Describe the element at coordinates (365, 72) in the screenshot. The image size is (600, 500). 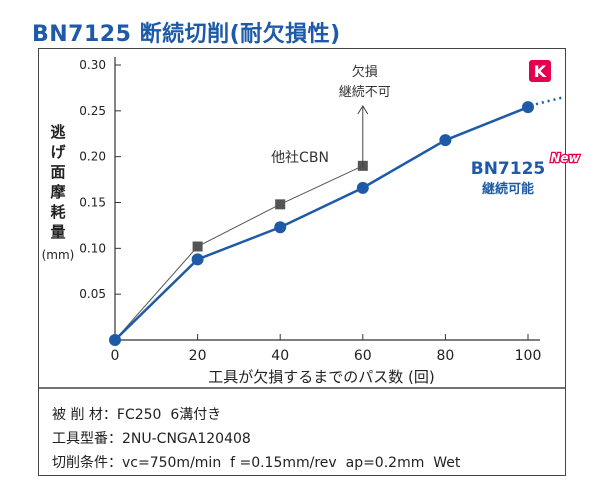
I see `annotation-fracture: 欠損` at that location.